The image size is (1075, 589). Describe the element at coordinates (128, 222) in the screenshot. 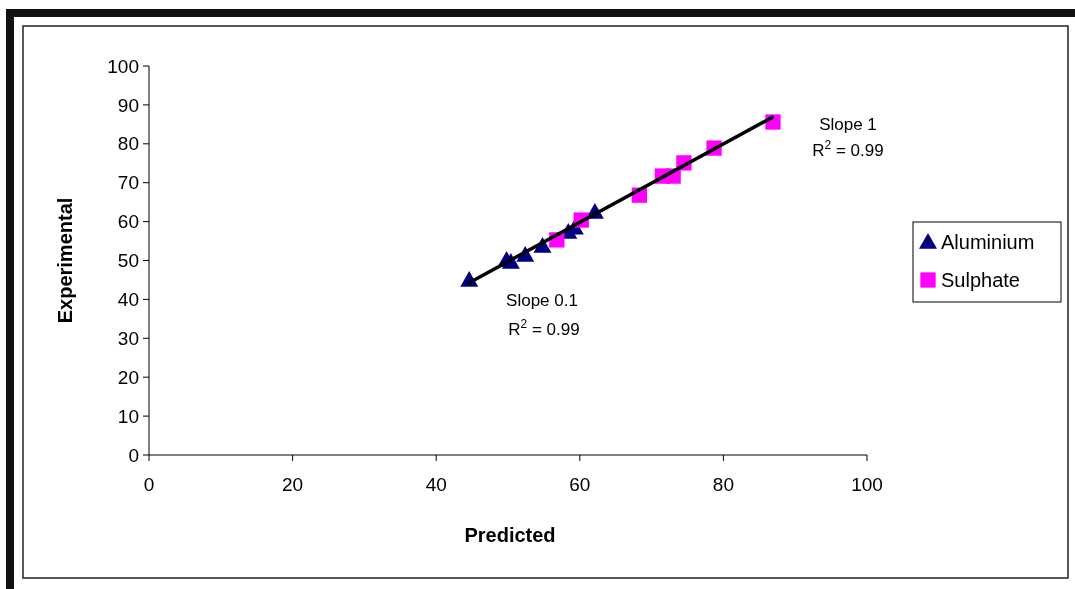

I see `y-tick-label: 60` at that location.